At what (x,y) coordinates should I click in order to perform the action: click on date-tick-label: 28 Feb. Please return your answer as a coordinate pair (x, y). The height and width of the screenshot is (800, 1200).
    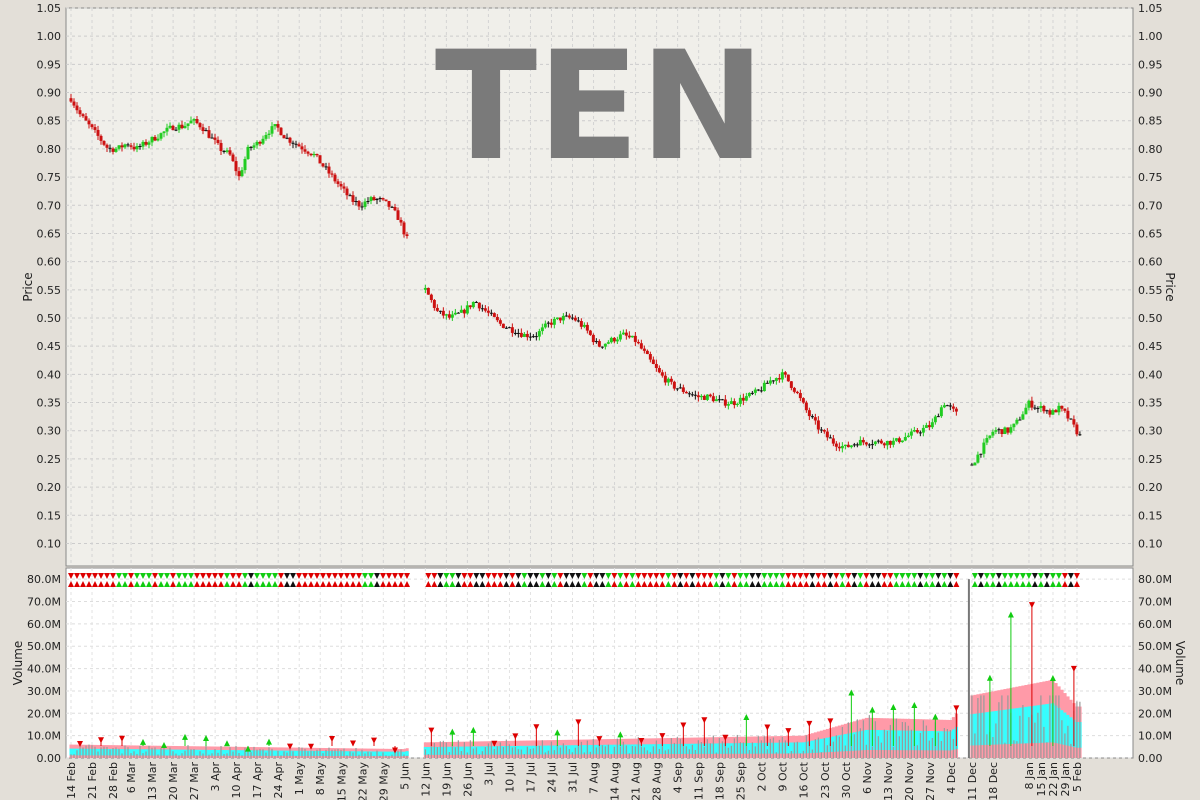
    Looking at the image, I should click on (113, 780).